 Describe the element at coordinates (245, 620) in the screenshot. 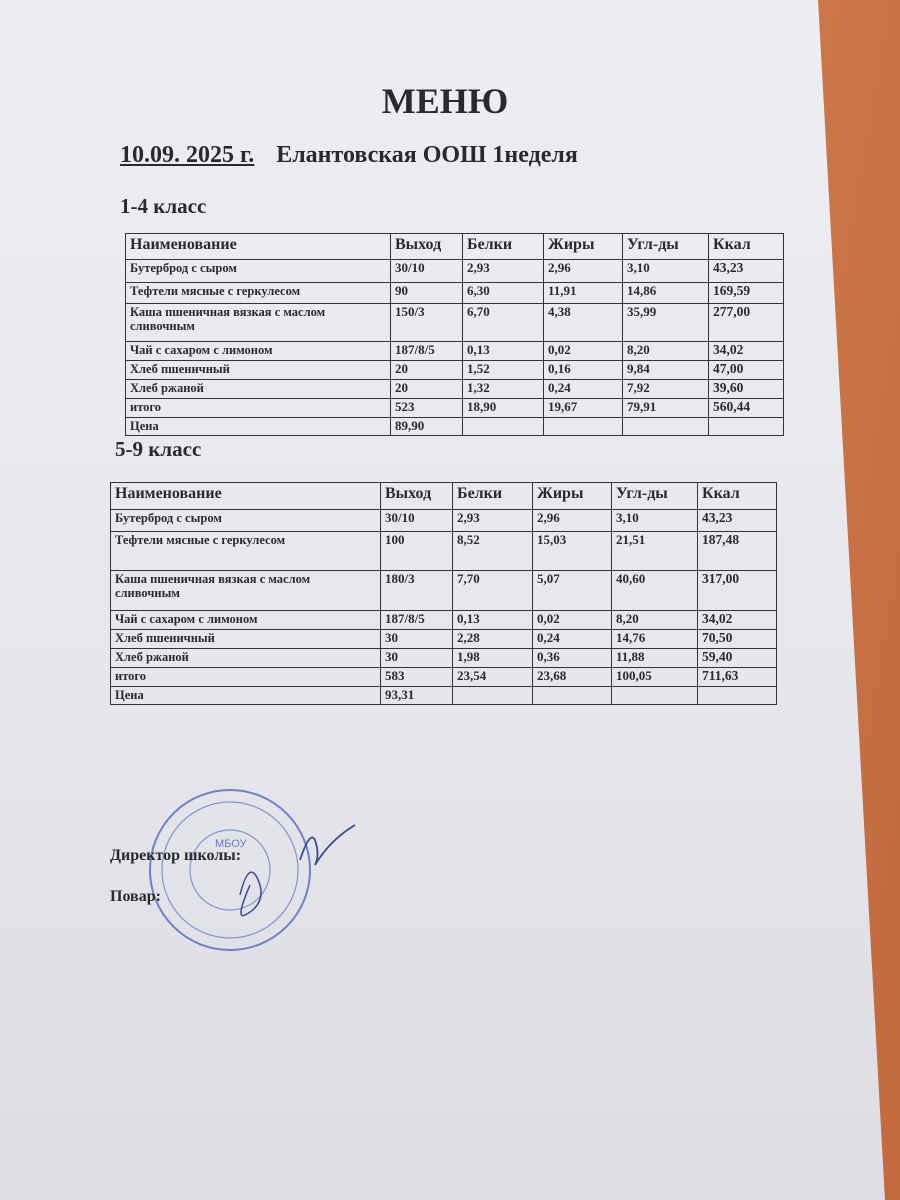

I see `dish-name: Чай с сахаром с лимоном` at that location.